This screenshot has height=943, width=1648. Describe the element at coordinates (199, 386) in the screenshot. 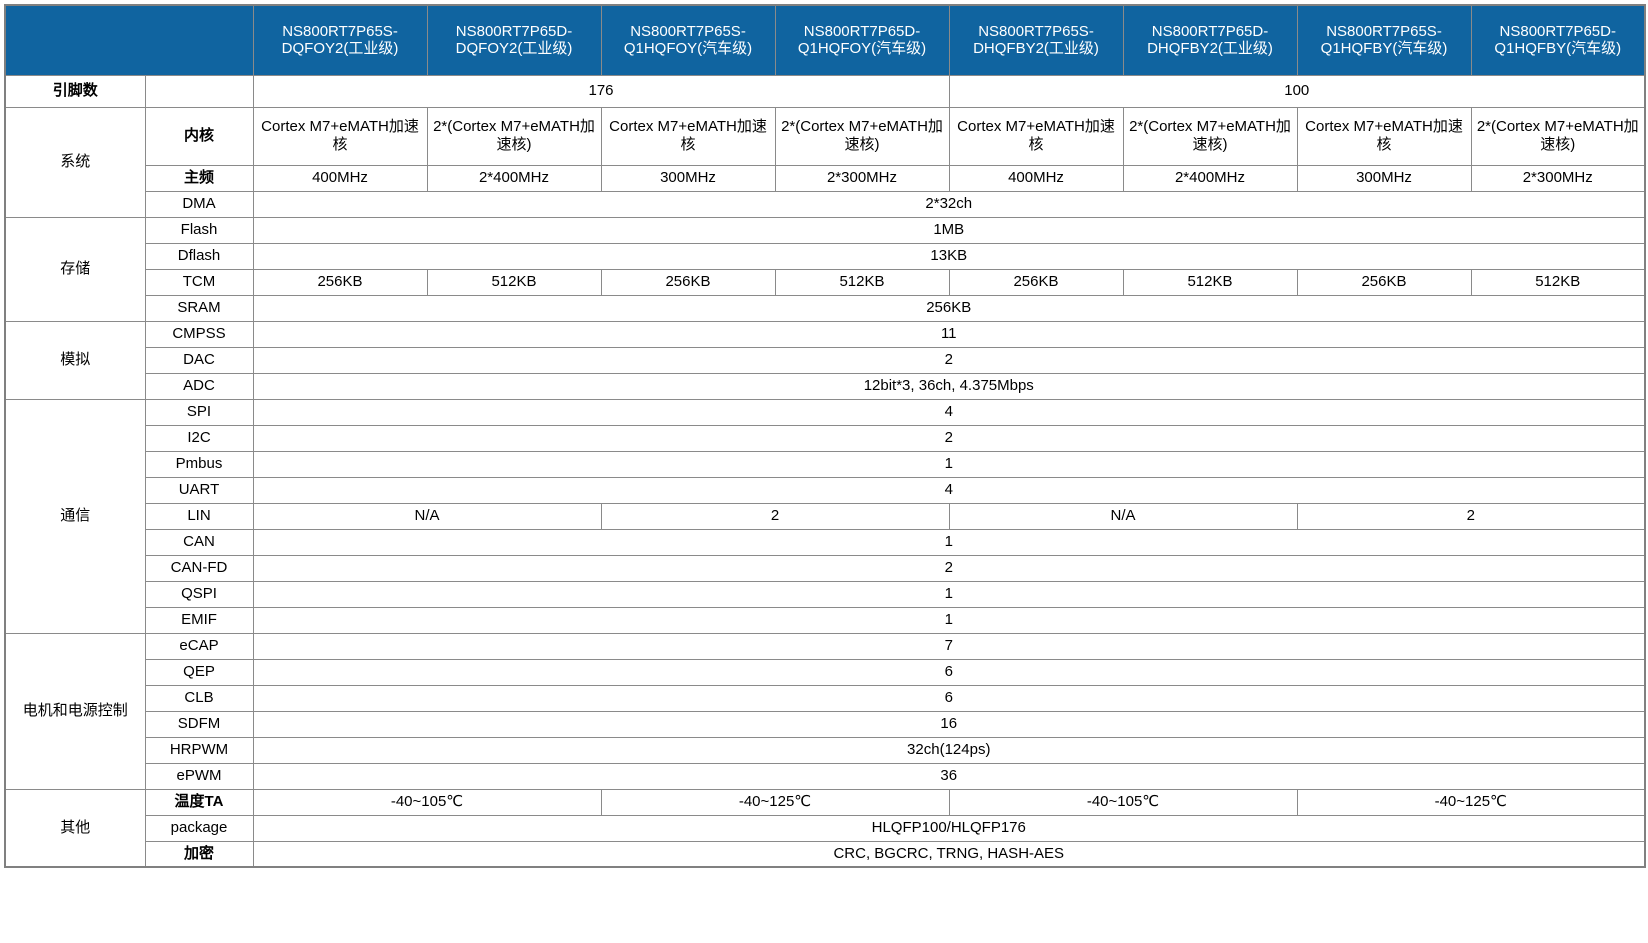

I see `row-label-adc: ADC` at that location.